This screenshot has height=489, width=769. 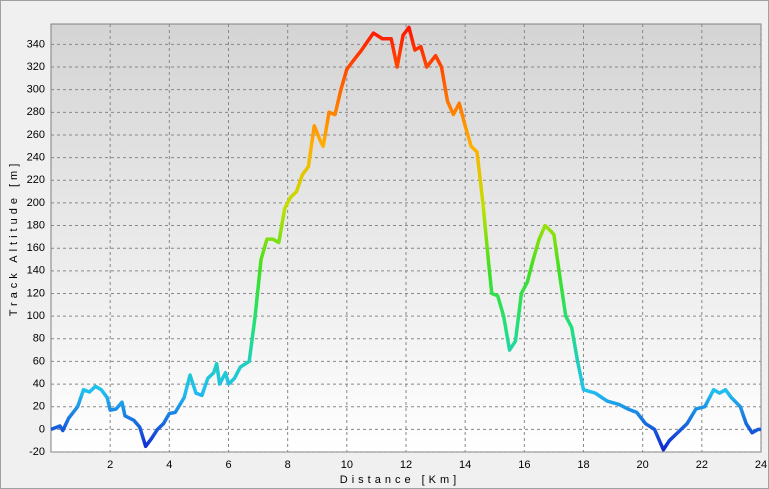 What do you see at coordinates (169, 465) in the screenshot?
I see `x-tick-label: 4` at bounding box center [169, 465].